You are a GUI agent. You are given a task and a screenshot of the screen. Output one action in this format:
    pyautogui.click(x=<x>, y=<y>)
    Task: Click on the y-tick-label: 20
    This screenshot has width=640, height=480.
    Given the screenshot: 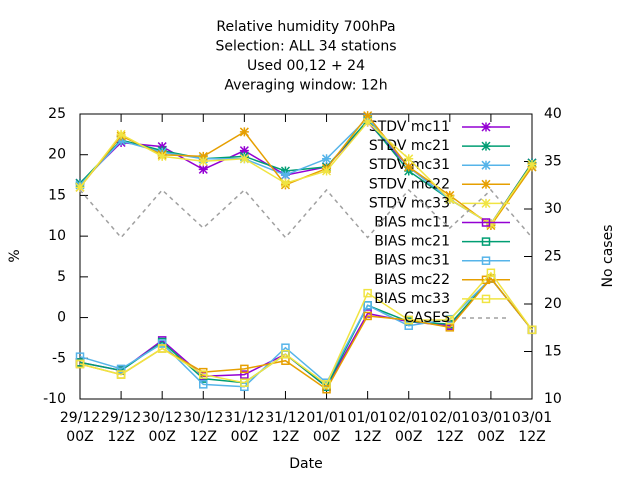 What is the action you would take?
    pyautogui.click(x=57, y=155)
    